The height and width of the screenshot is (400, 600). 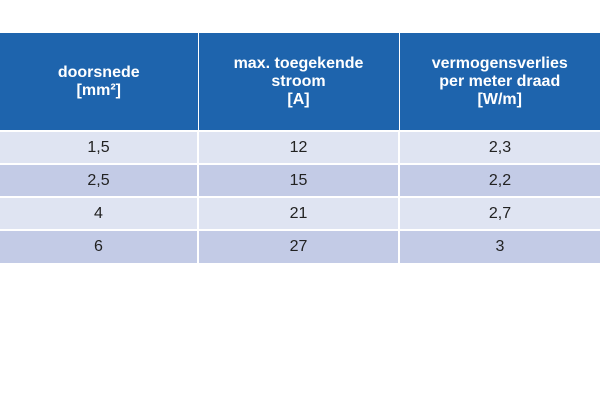 What do you see at coordinates (99, 147) in the screenshot?
I see `cell-doorsnede: 1,5` at bounding box center [99, 147].